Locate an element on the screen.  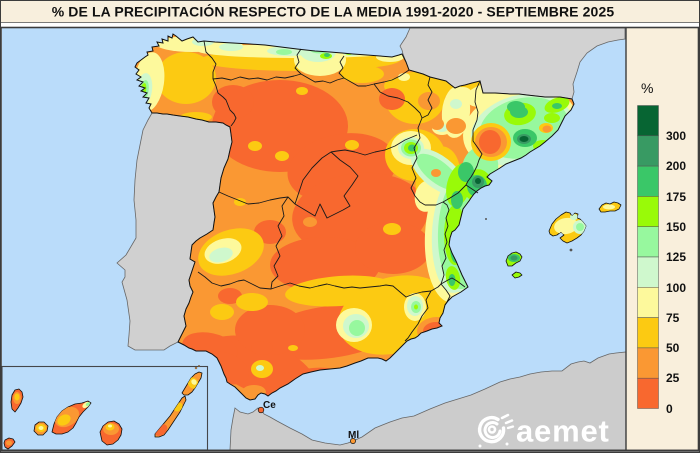
svg-text: 50 is located at coordinates (673, 348).